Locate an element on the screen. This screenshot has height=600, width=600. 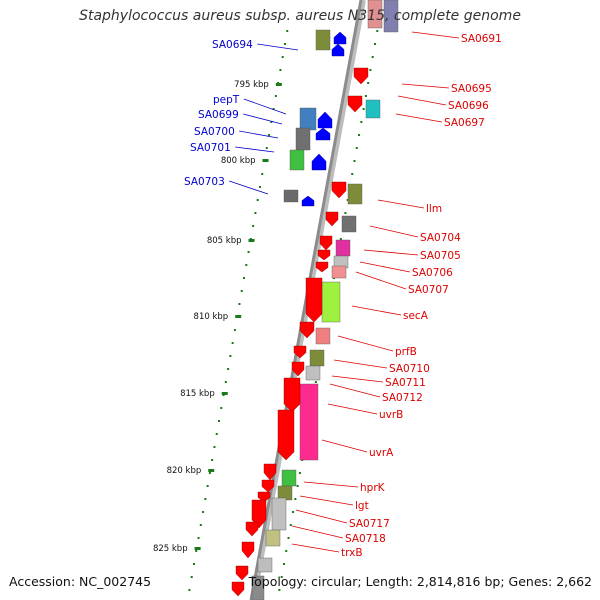
forward-leader-line is located at coordinates (278, 47).